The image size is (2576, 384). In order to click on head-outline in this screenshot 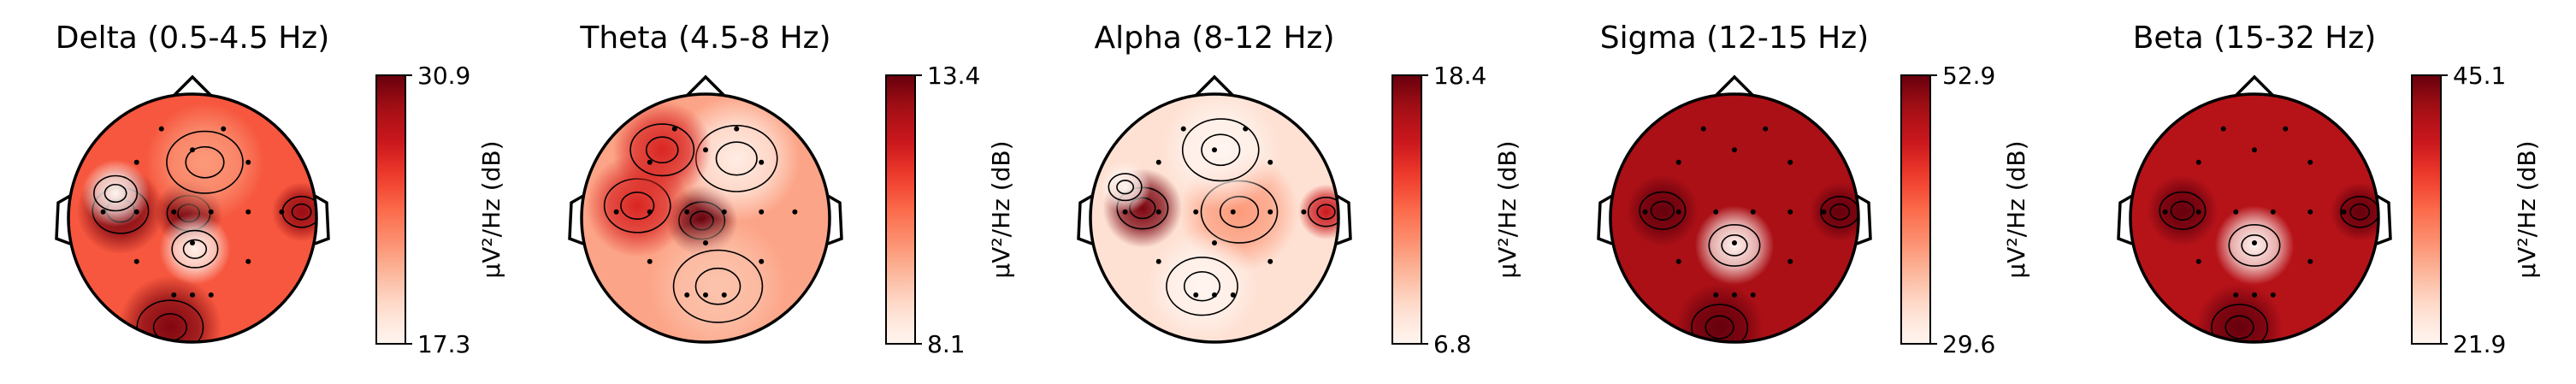, I will do `click(1214, 218)`.